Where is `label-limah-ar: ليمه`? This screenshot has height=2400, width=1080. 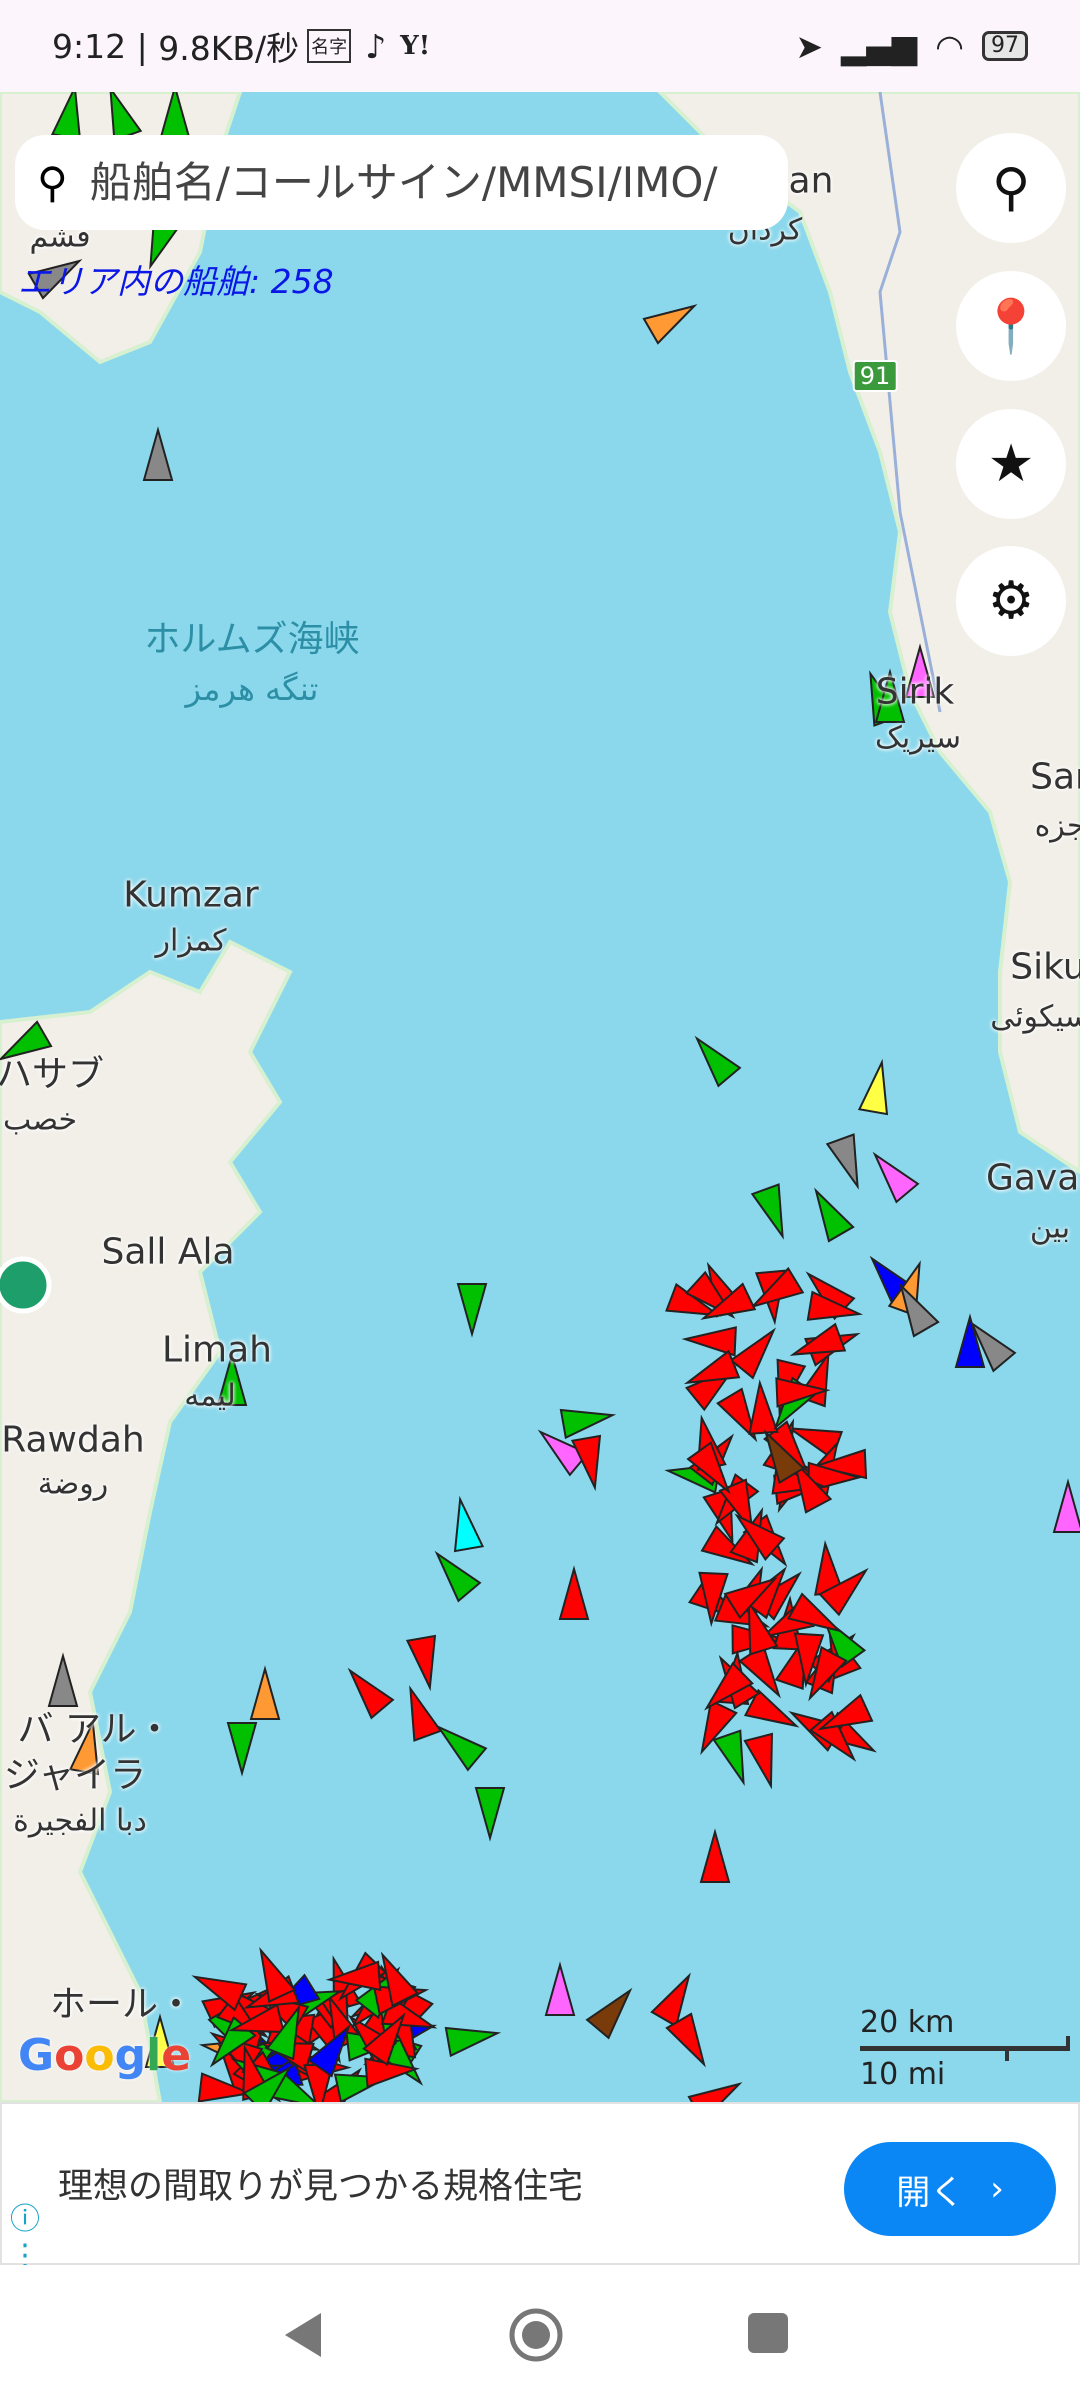 label-limah-ar: ليمه is located at coordinates (210, 1396).